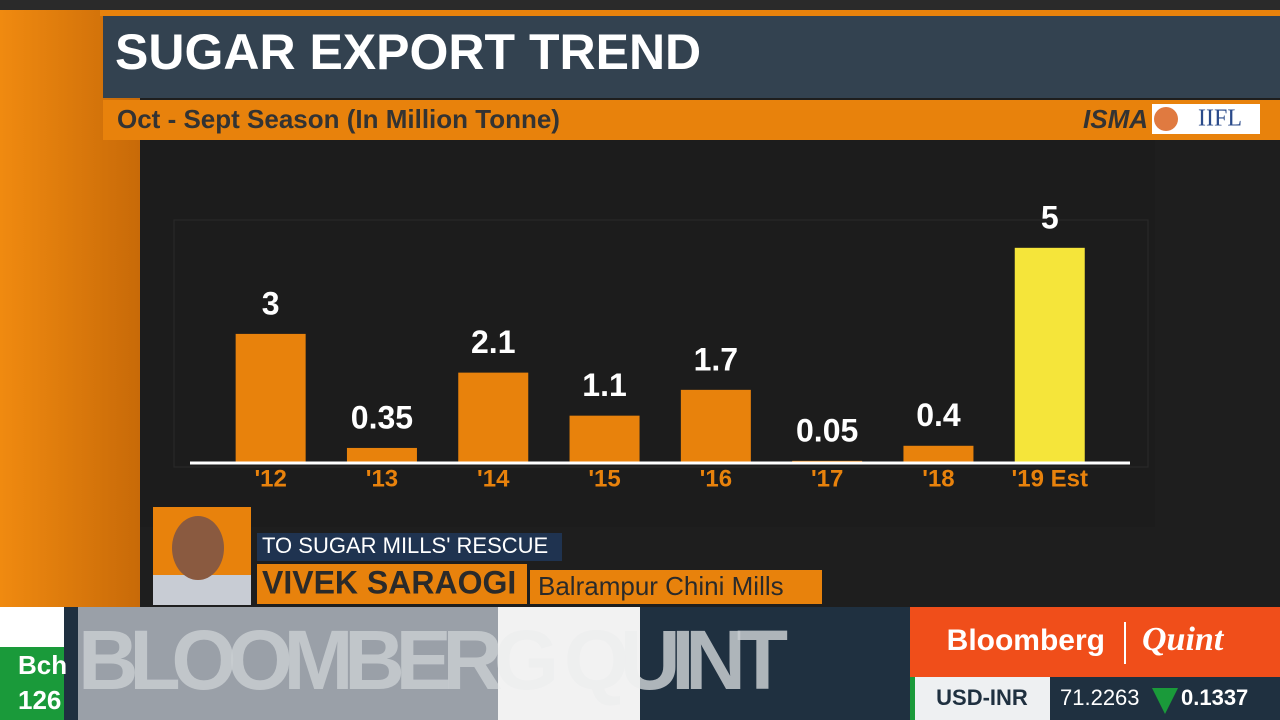 The width and height of the screenshot is (1280, 720). Describe the element at coordinates (1050, 478) in the screenshot. I see `x-tick-label: '19 Est` at that location.